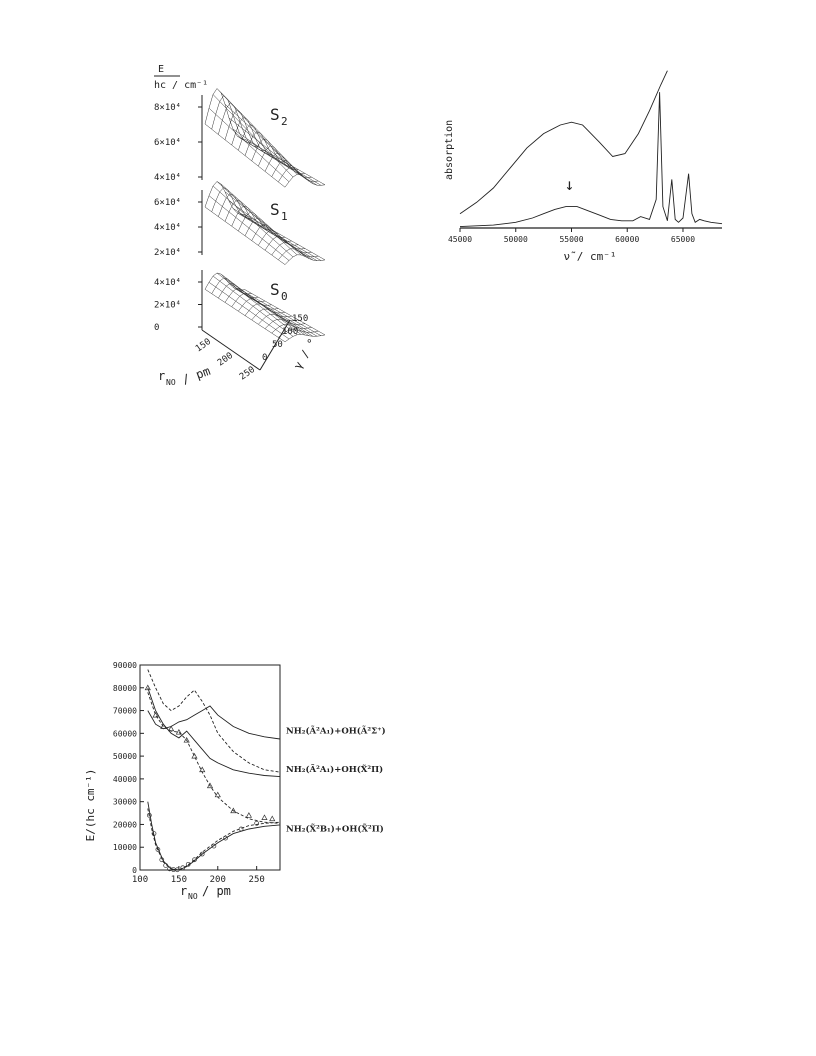  What do you see at coordinates (627, 239) in the screenshot?
I see `x-tick-label: 60000` at bounding box center [627, 239].